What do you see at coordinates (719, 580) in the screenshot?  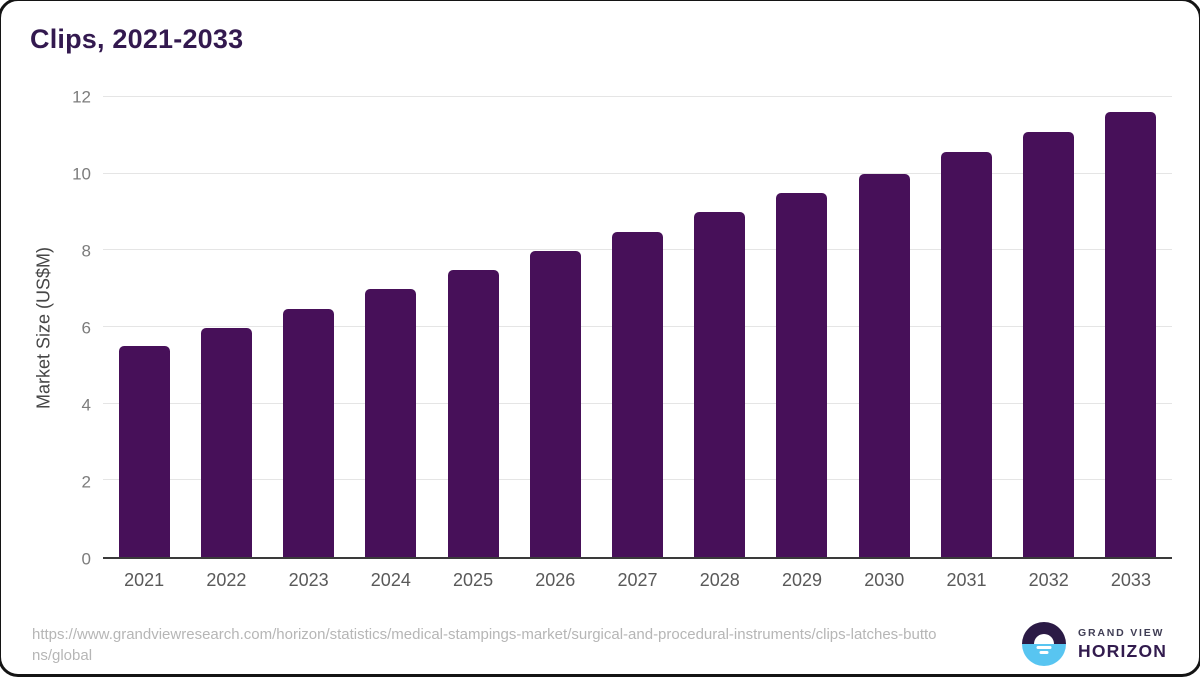 I see `x-tick-label-2028: 2028` at bounding box center [719, 580].